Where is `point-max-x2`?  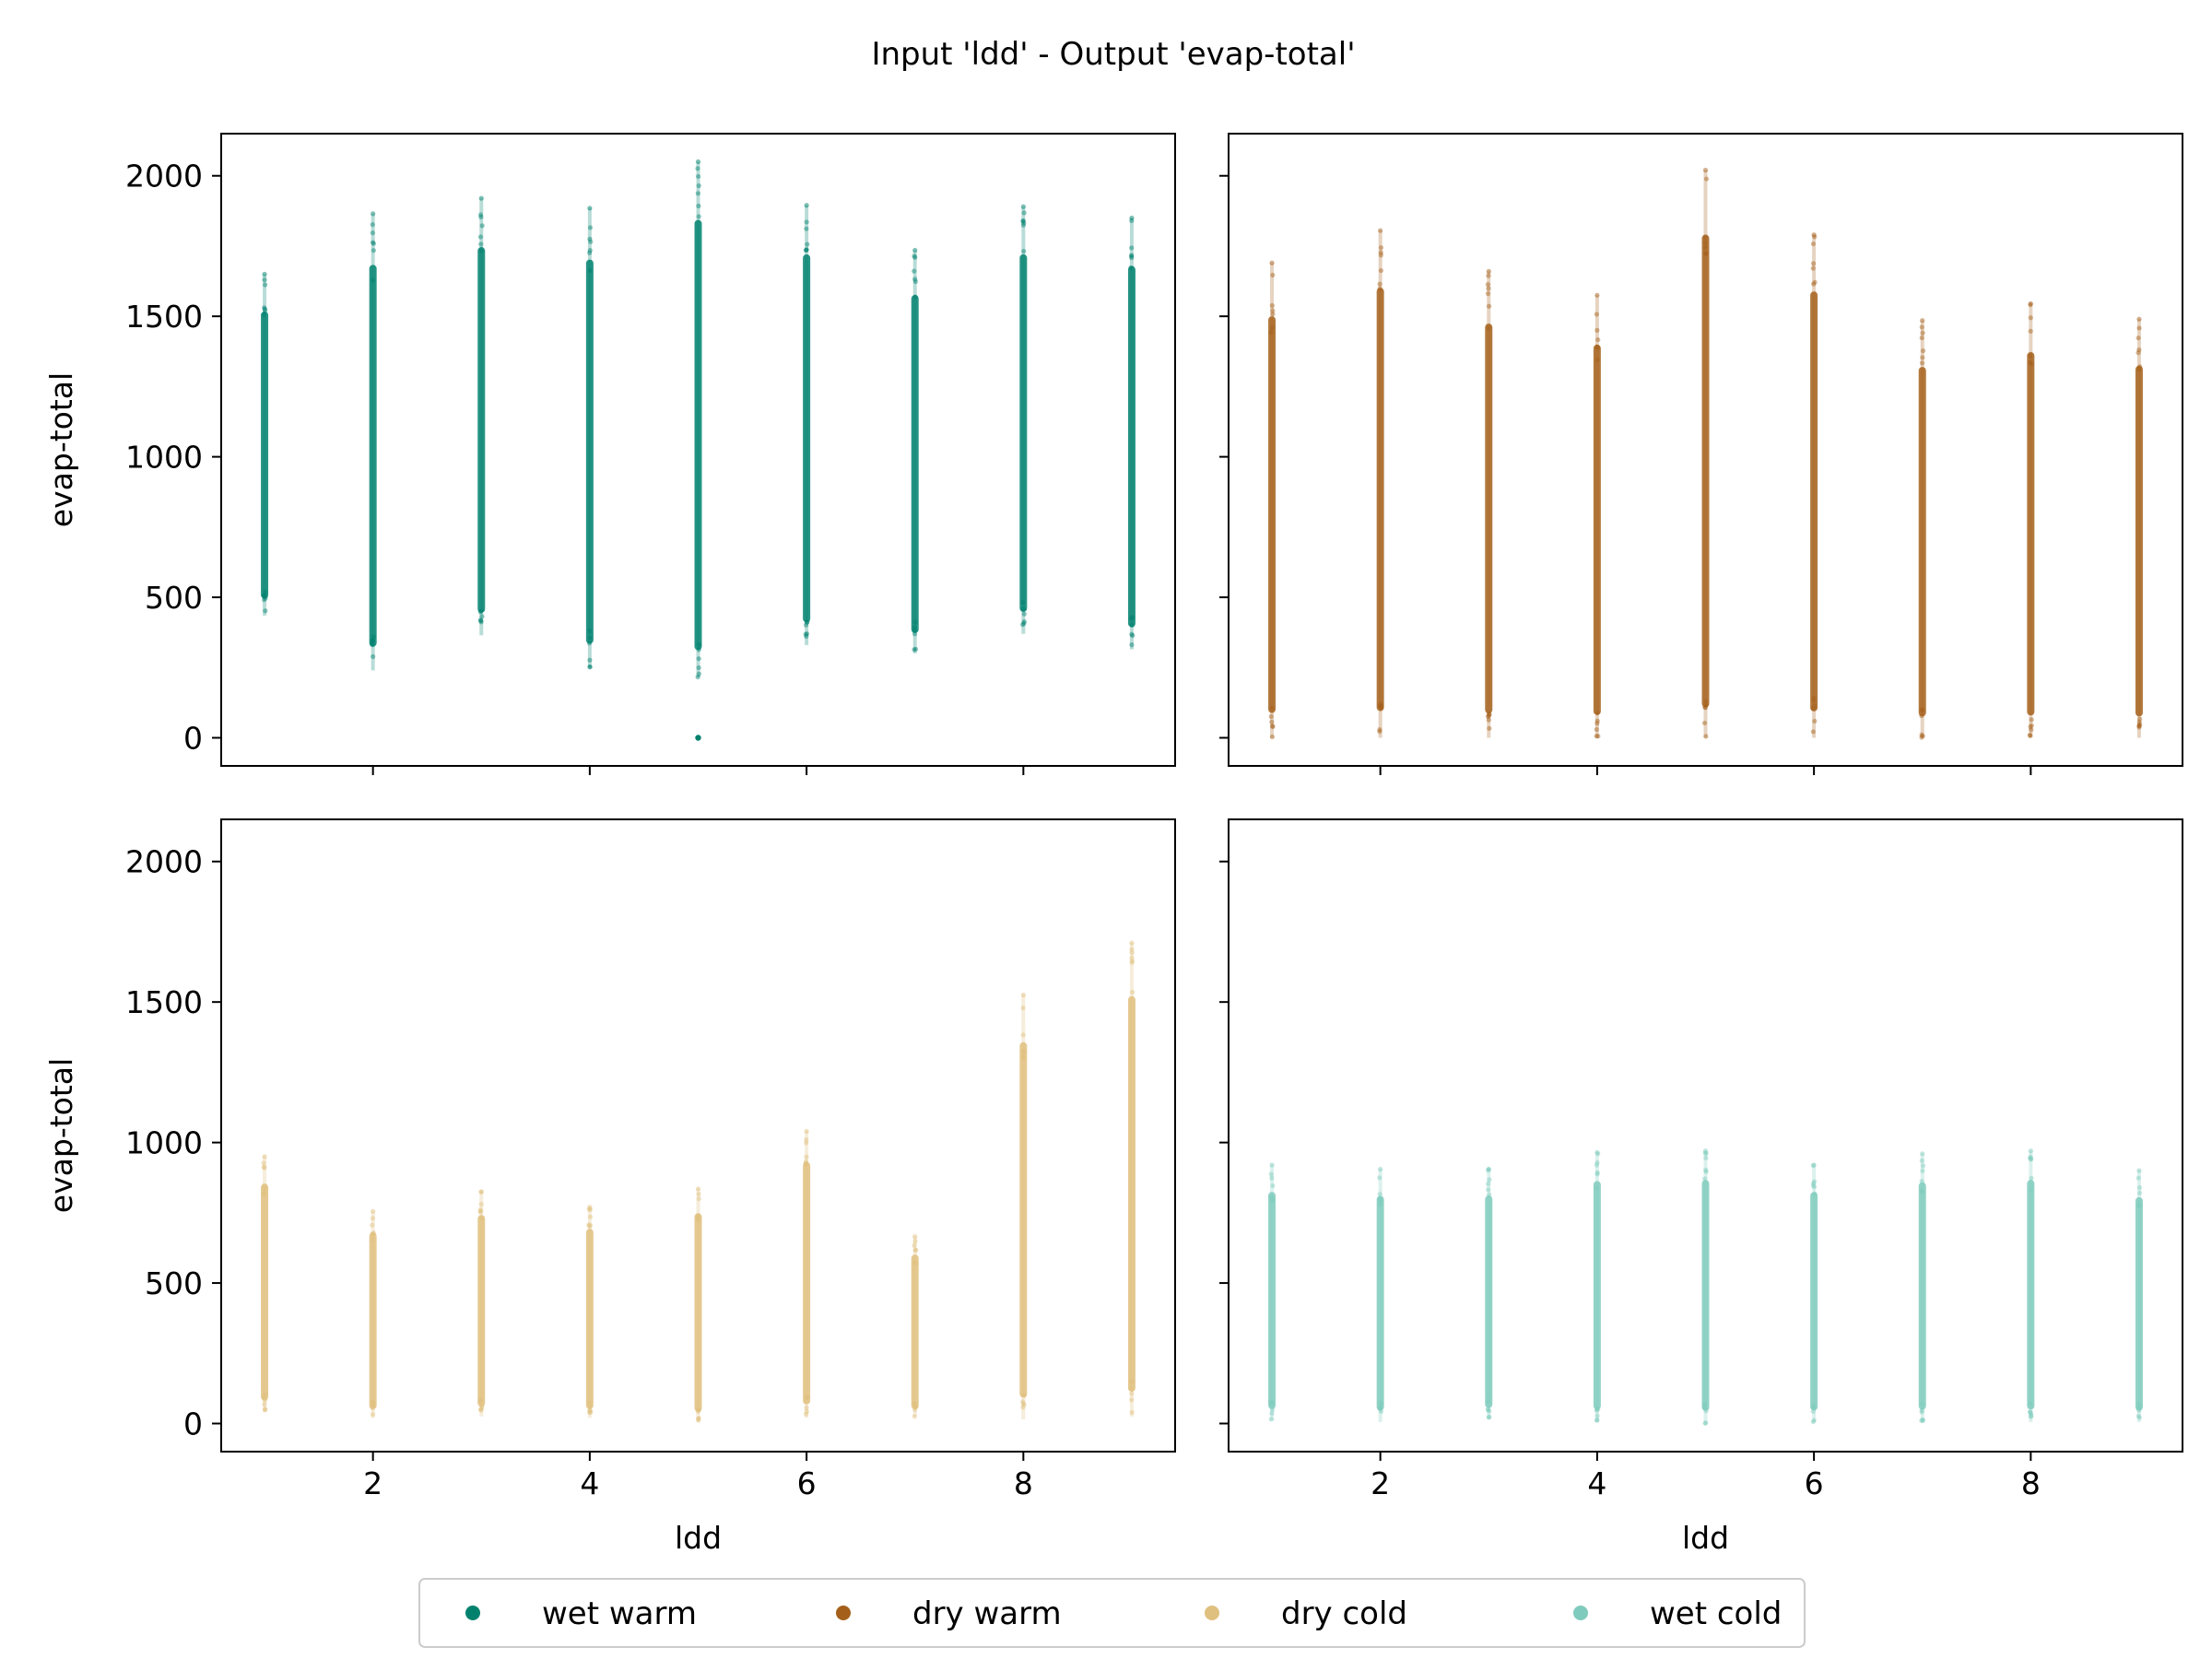
point-max-x2 is located at coordinates (373, 1211).